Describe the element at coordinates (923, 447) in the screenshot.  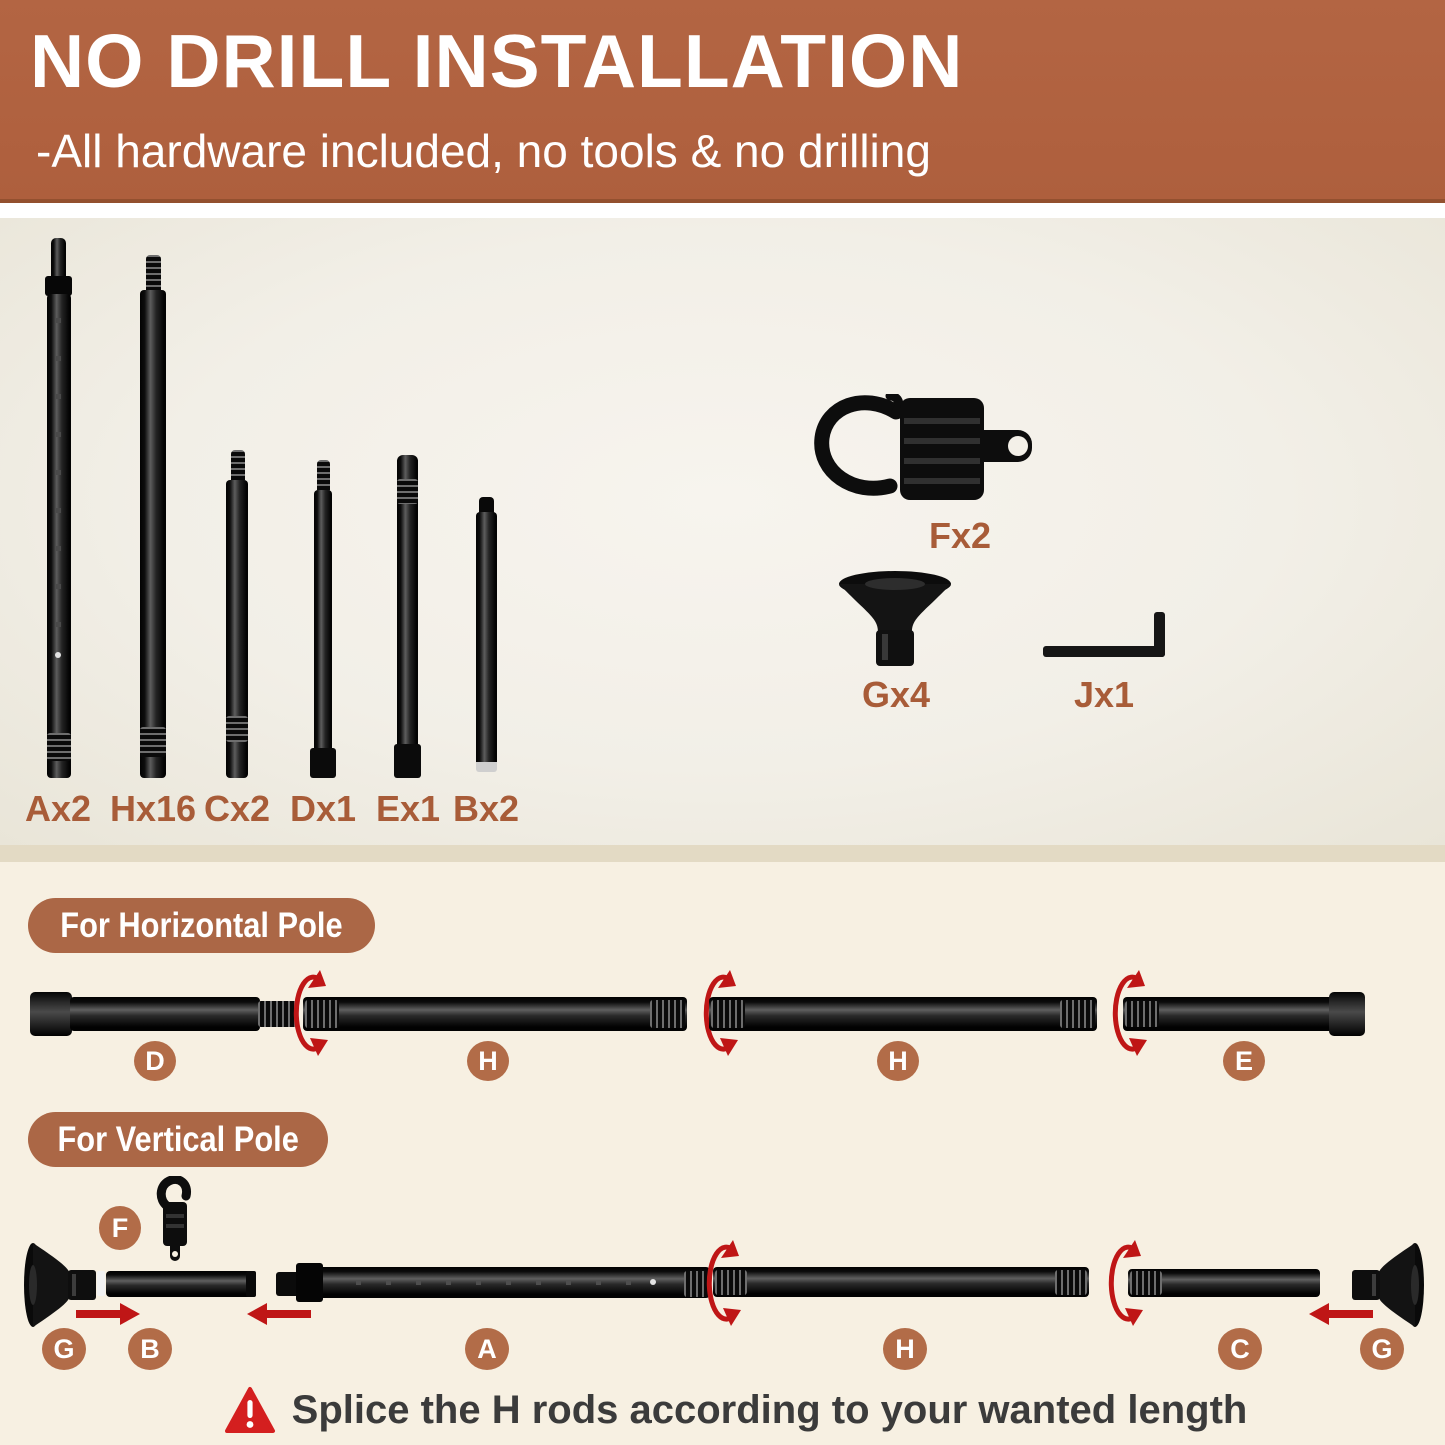
I see `hook-clamp-icon` at that location.